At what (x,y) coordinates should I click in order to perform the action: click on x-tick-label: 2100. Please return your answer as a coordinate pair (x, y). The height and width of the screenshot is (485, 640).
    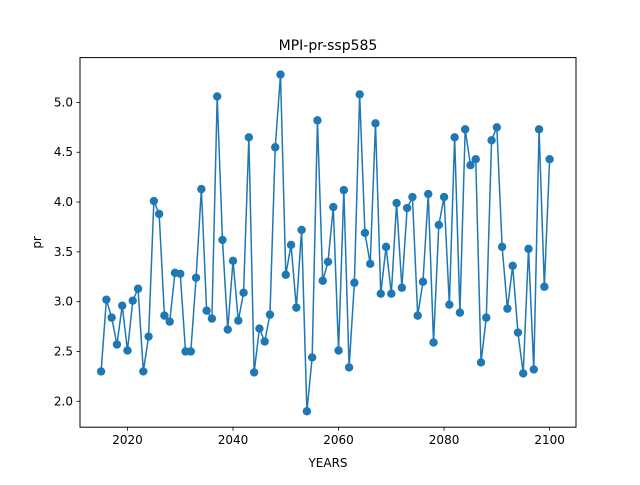
    Looking at the image, I should click on (549, 440).